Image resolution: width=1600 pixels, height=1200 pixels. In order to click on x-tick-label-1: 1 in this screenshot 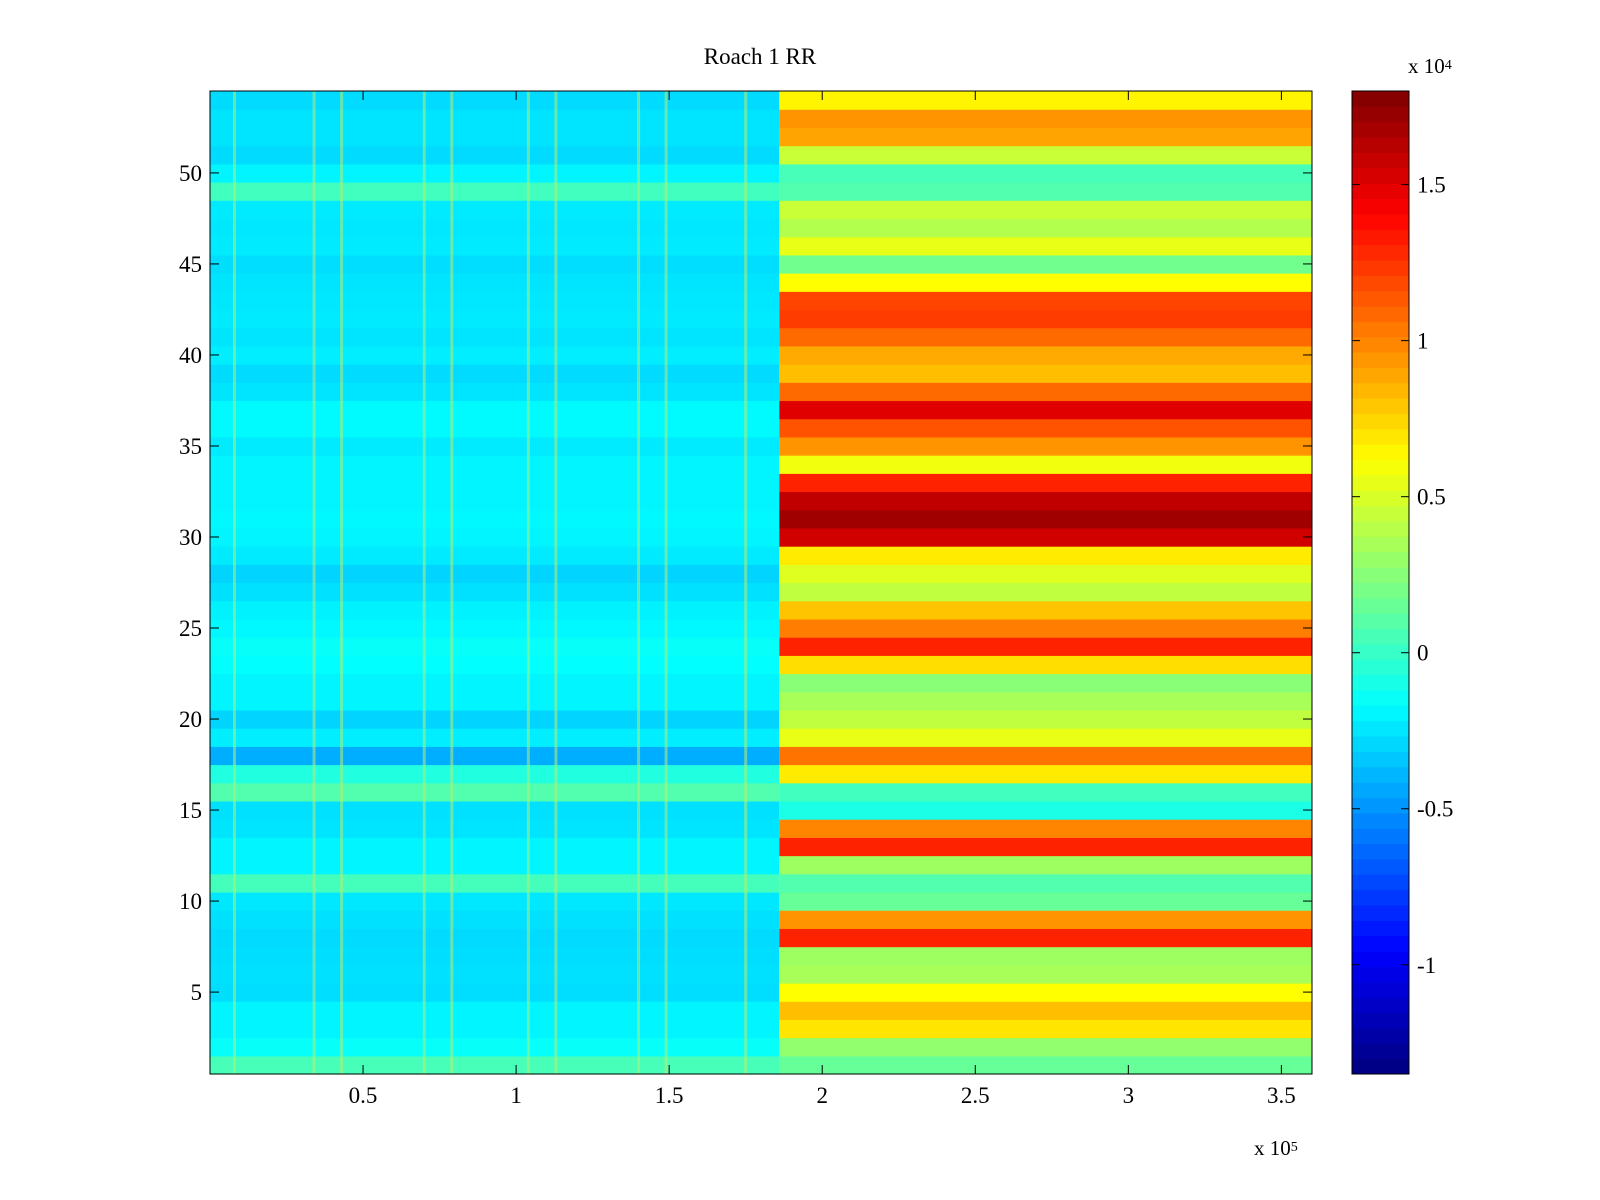, I will do `click(516, 1095)`.